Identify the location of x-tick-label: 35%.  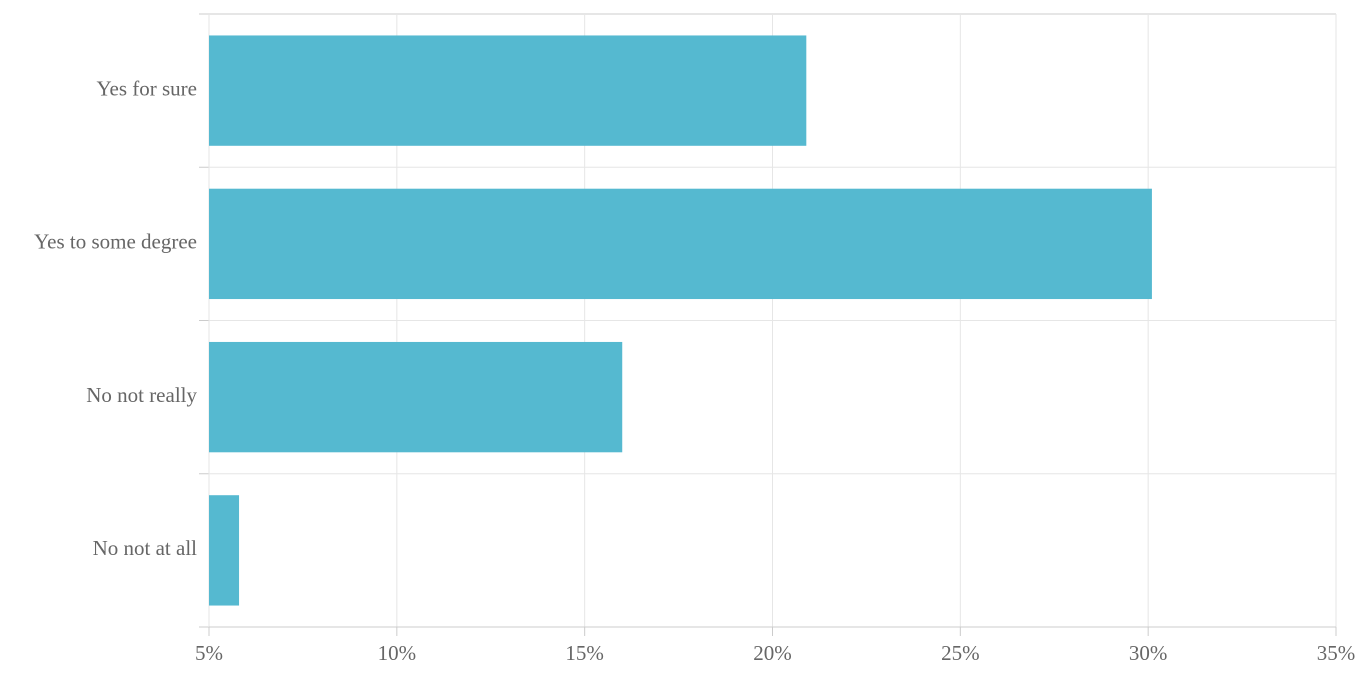
(1336, 653).